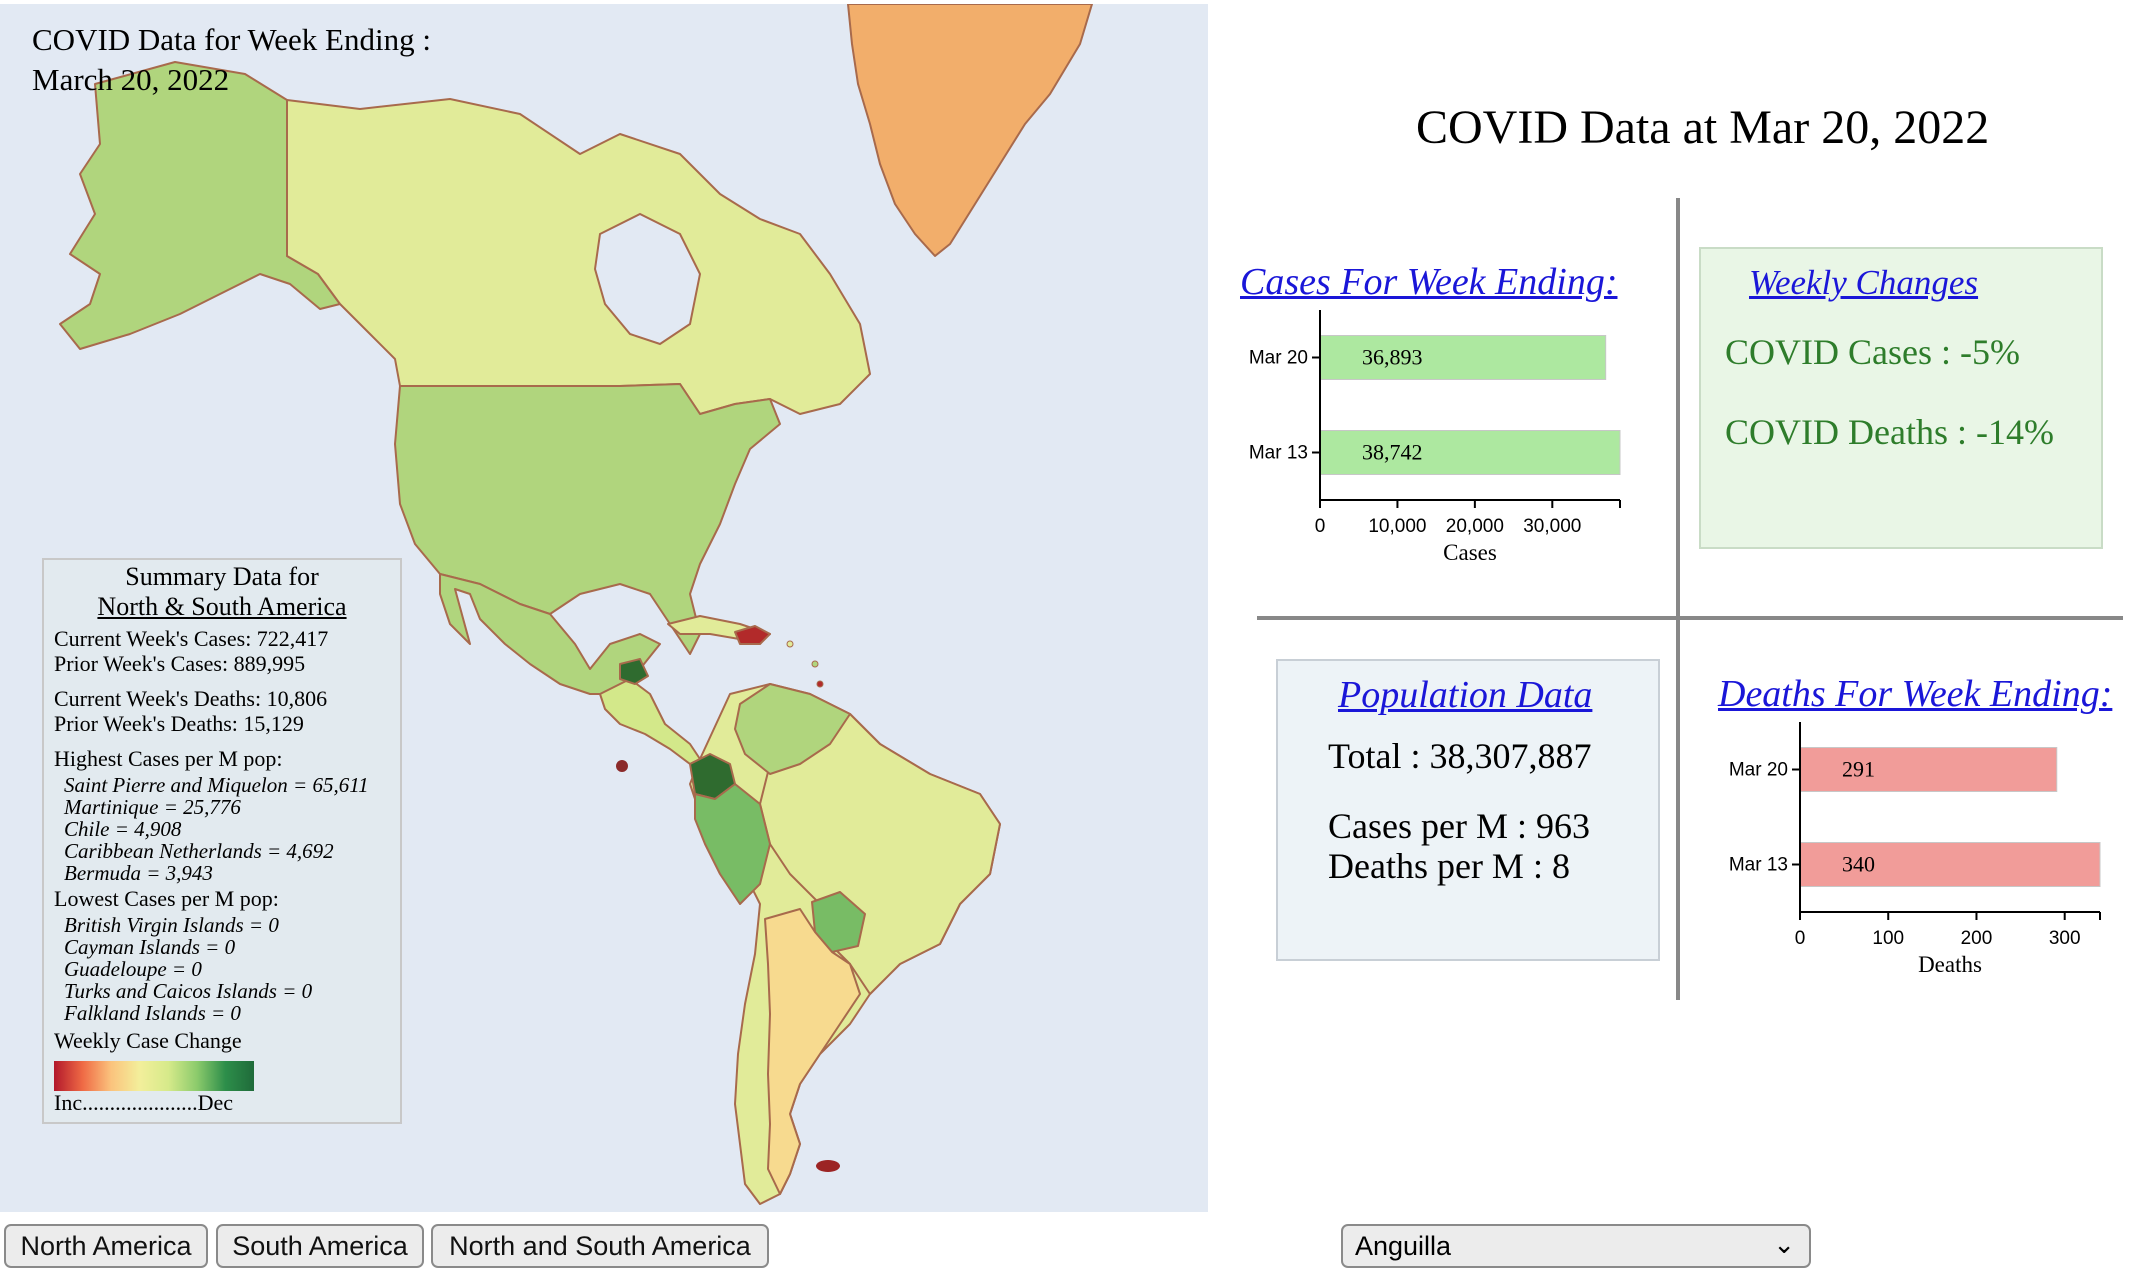 The image size is (2142, 1272). I want to click on map-title-line1: COVID Data for Week Ending :, so click(231, 39).